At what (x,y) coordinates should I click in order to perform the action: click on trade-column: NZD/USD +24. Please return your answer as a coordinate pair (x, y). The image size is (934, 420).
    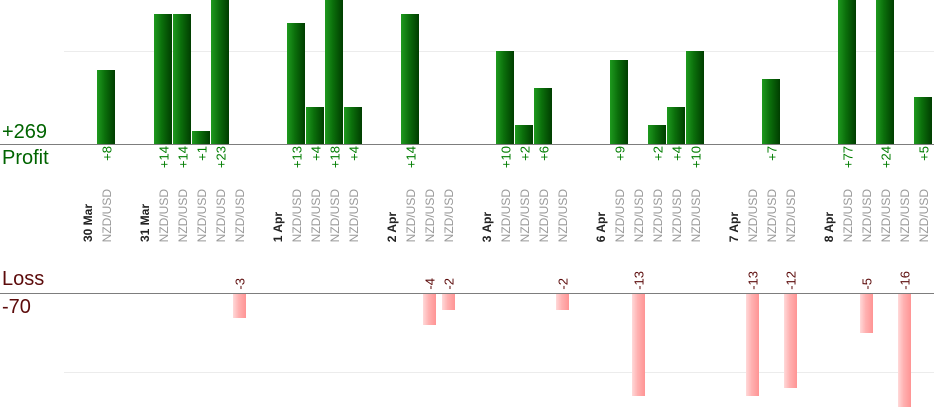
    Looking at the image, I should click on (885, 210).